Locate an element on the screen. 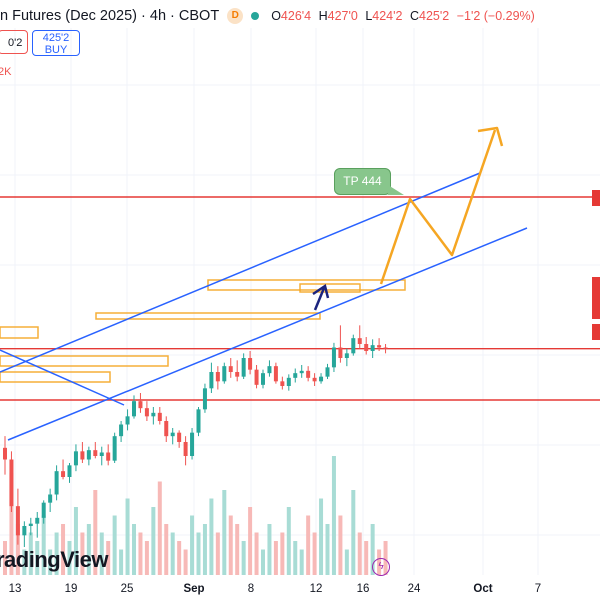 The image size is (600, 600). buy-button: 425'2 BUY is located at coordinates (56, 43).